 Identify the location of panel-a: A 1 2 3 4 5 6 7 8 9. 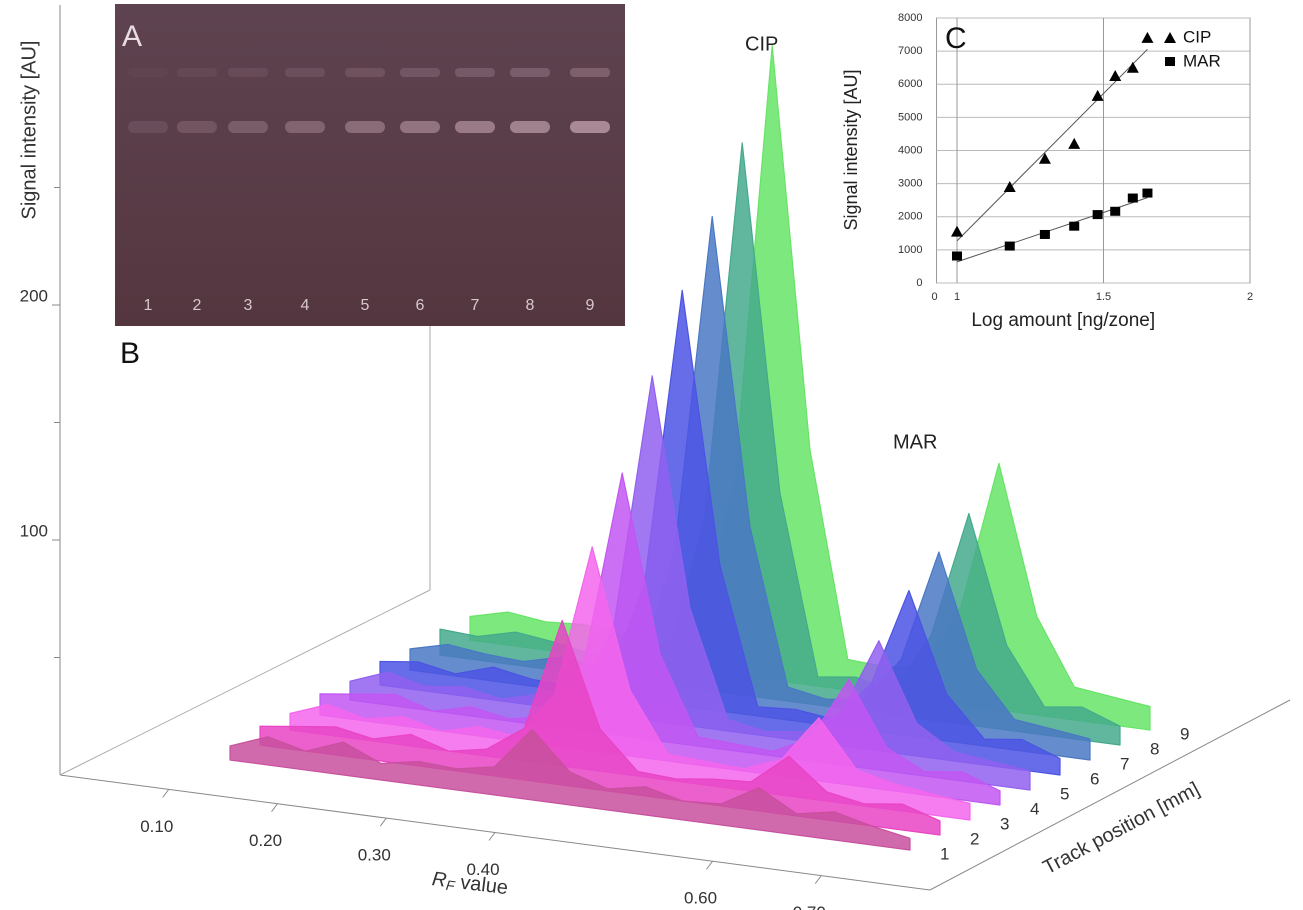
(370, 165).